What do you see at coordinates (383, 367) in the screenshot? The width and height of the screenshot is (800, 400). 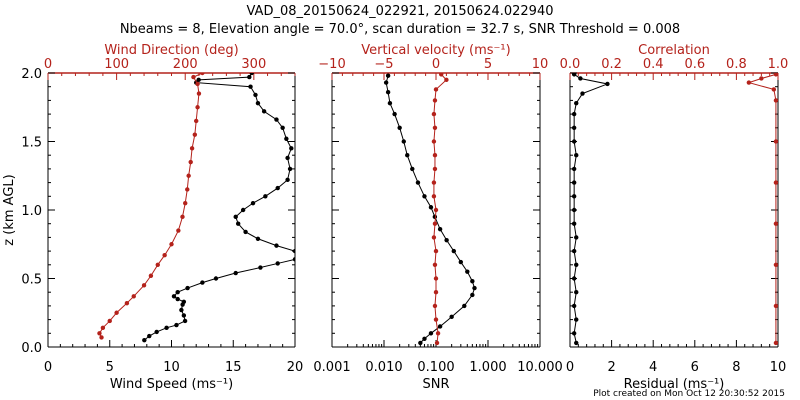 I see `x-tick-label-bottom: 0.010` at bounding box center [383, 367].